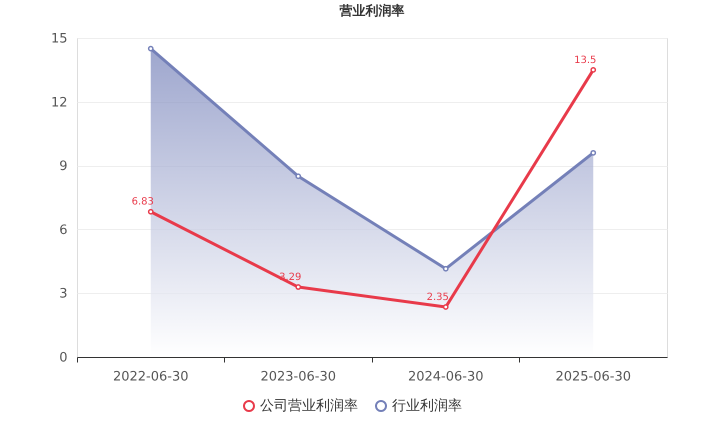 This screenshot has height=432, width=720. What do you see at coordinates (59, 39) in the screenshot?
I see `y-tick-label: 15` at bounding box center [59, 39].